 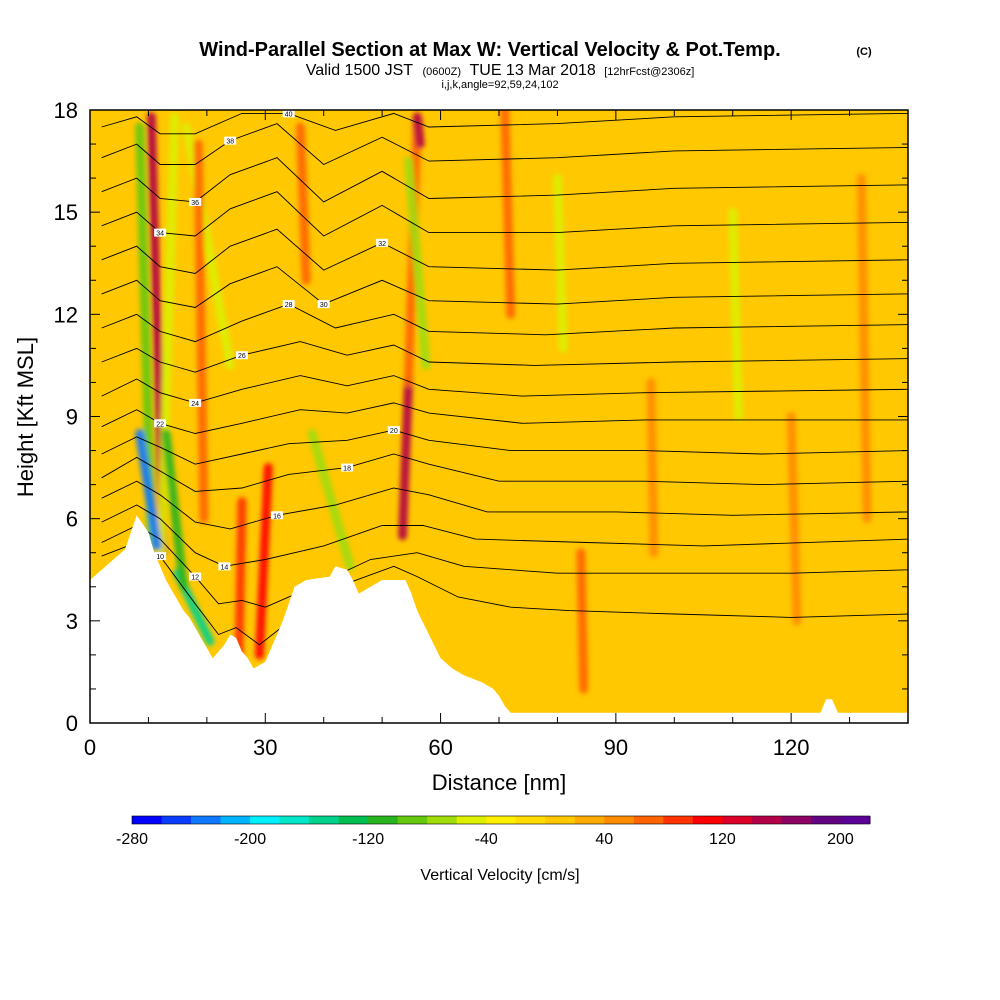 What do you see at coordinates (324, 305) in the screenshot?
I see `isentrope-label: 30` at bounding box center [324, 305].